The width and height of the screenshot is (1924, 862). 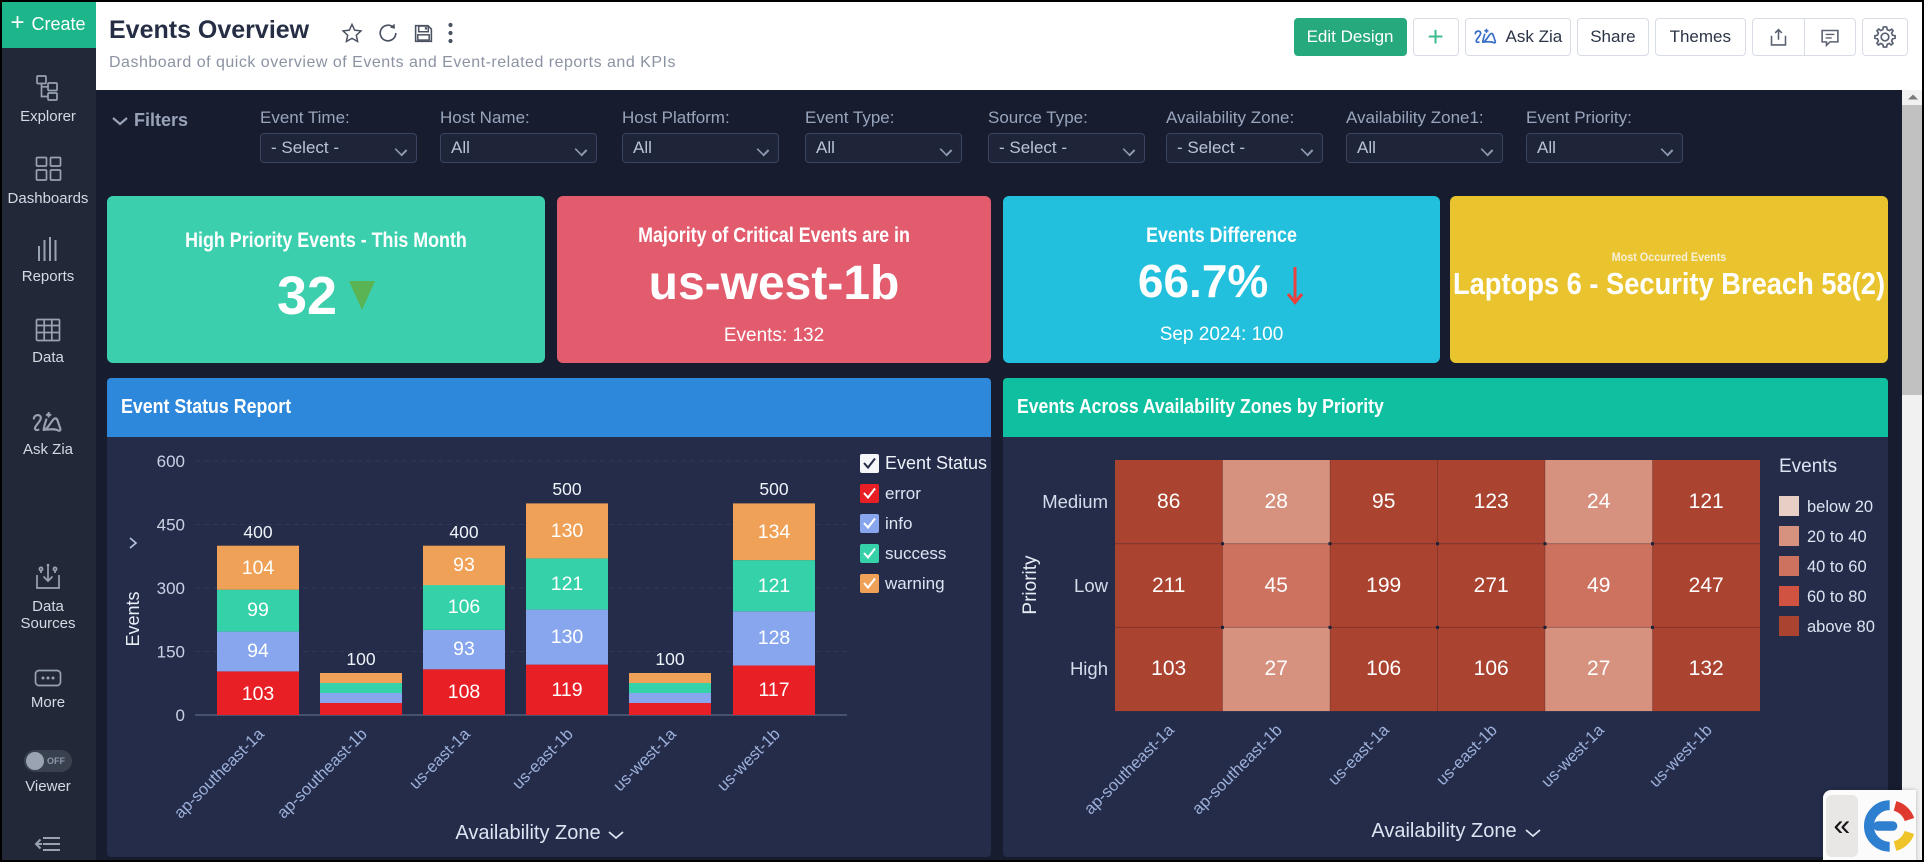 I want to click on svg-text: 132, so click(x=1706, y=668).